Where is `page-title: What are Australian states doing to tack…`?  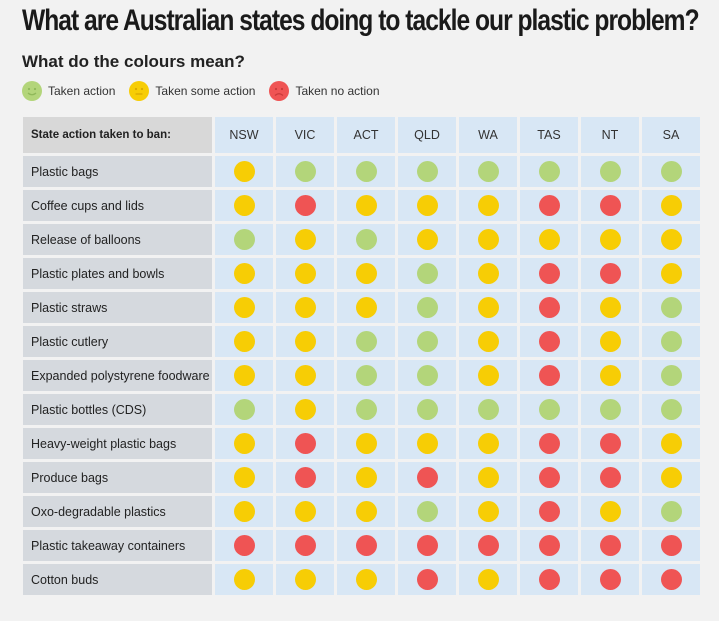
page-title: What are Australian states doing to tack… is located at coordinates (361, 20).